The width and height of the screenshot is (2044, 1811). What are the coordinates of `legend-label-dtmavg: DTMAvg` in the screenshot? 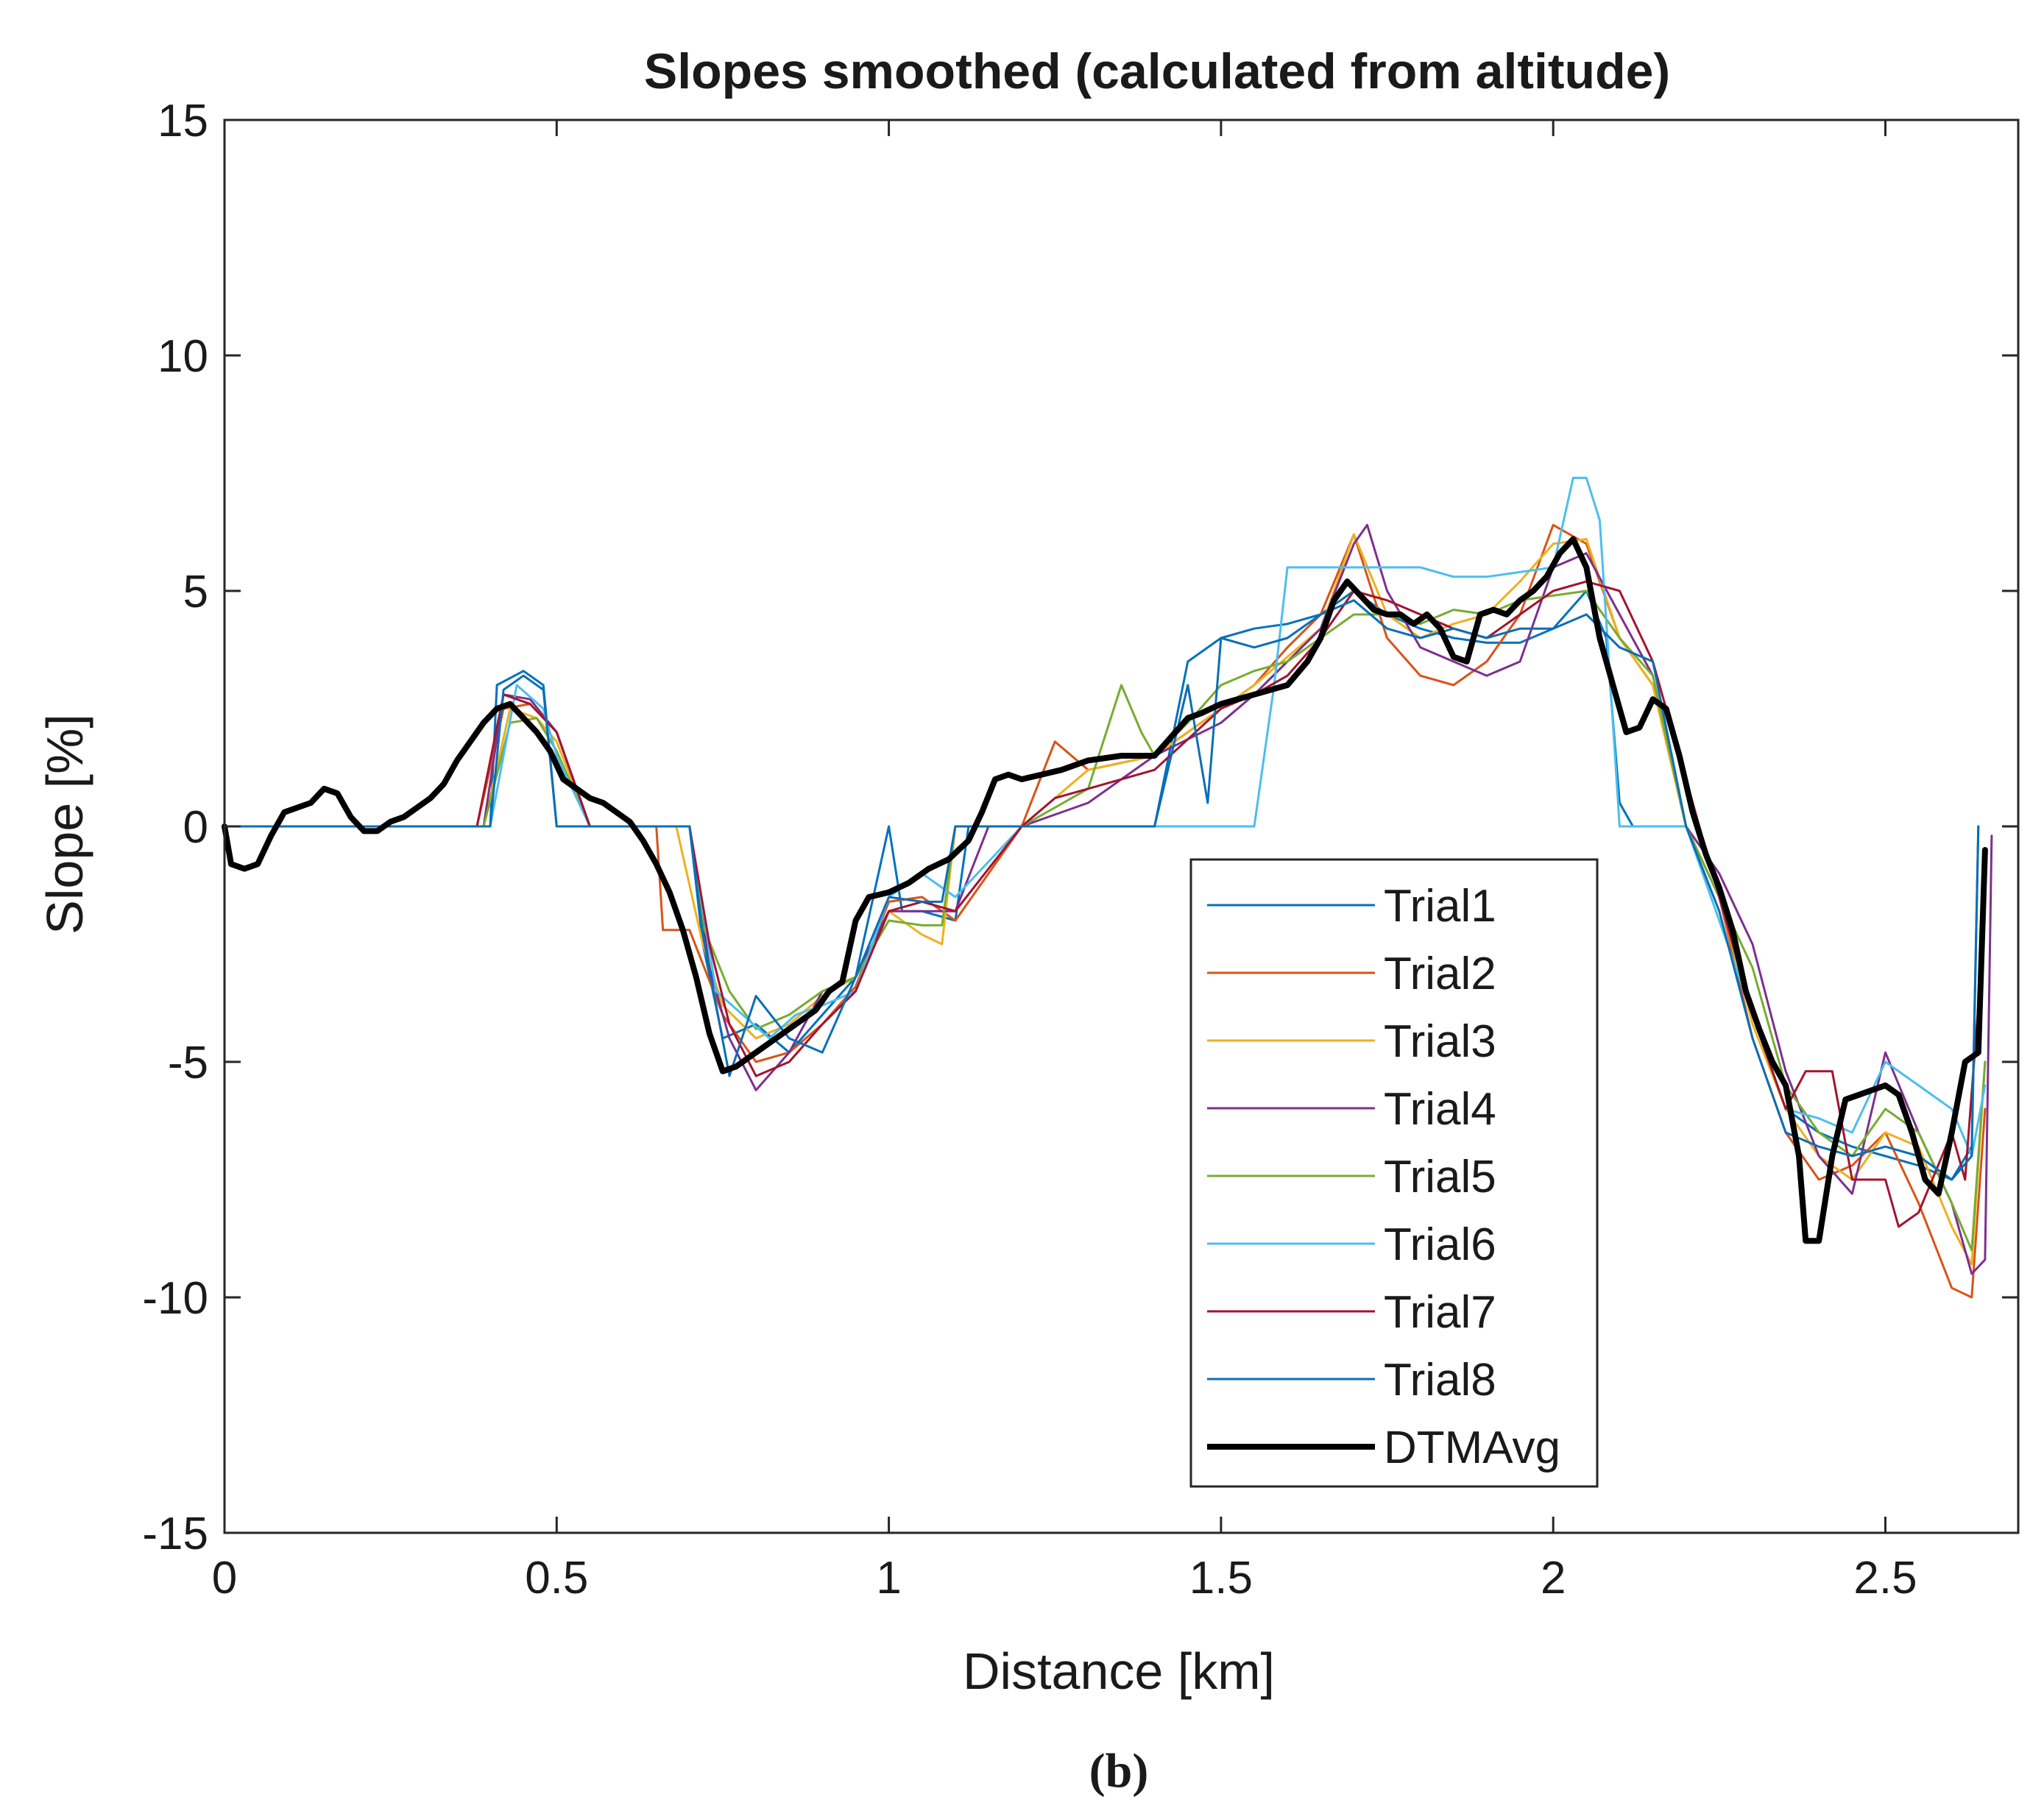 It's located at (1472, 1447).